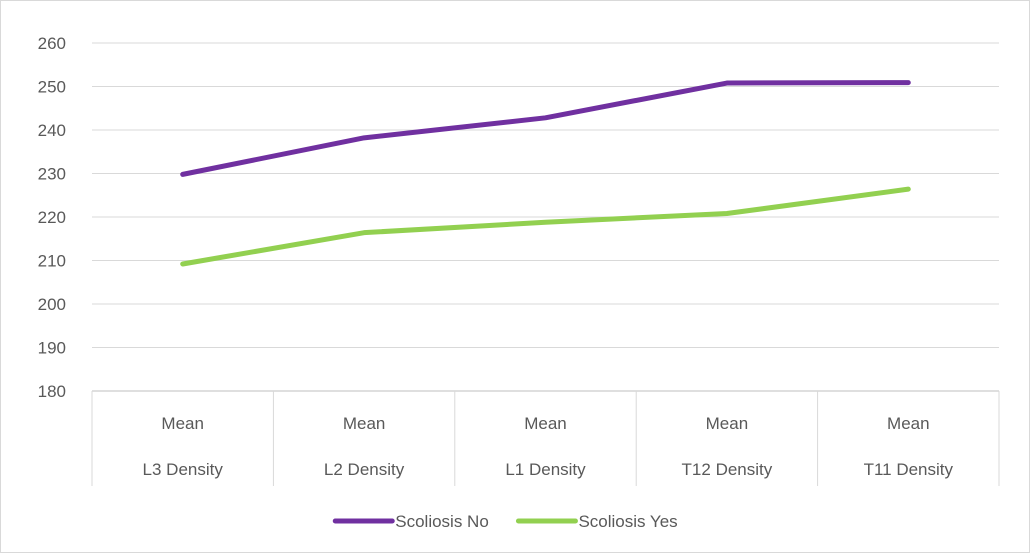 This screenshot has height=554, width=1030. I want to click on y-tick-label: 230, so click(52, 174).